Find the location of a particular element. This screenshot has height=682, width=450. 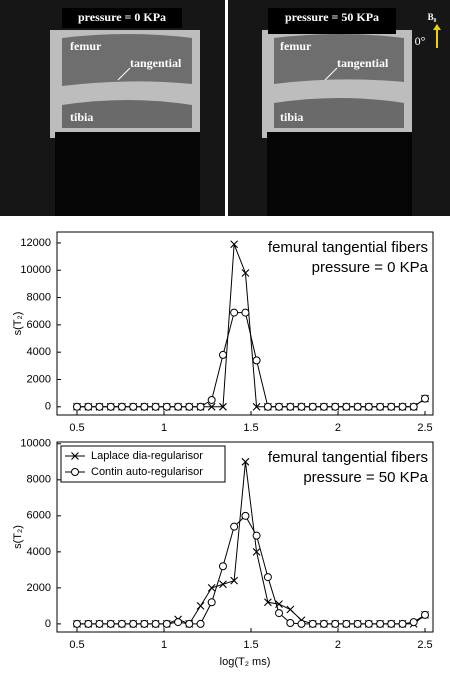

x-axis-label: log(T₂ ms) is located at coordinates (245, 662).